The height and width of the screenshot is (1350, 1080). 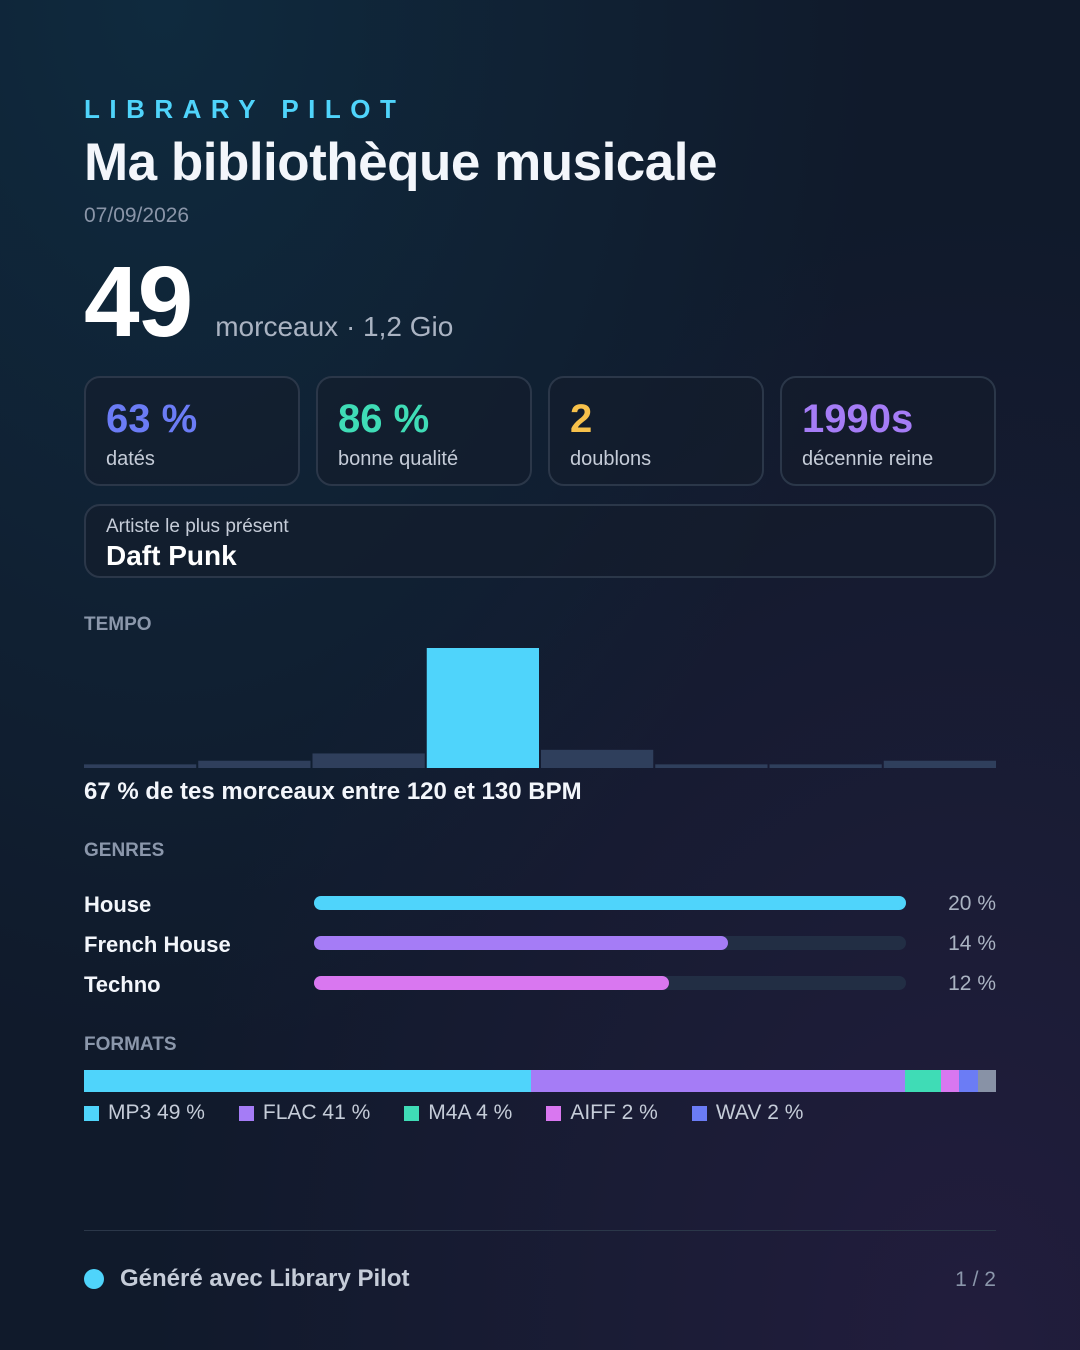 I want to click on genre-name: French House, so click(x=157, y=944).